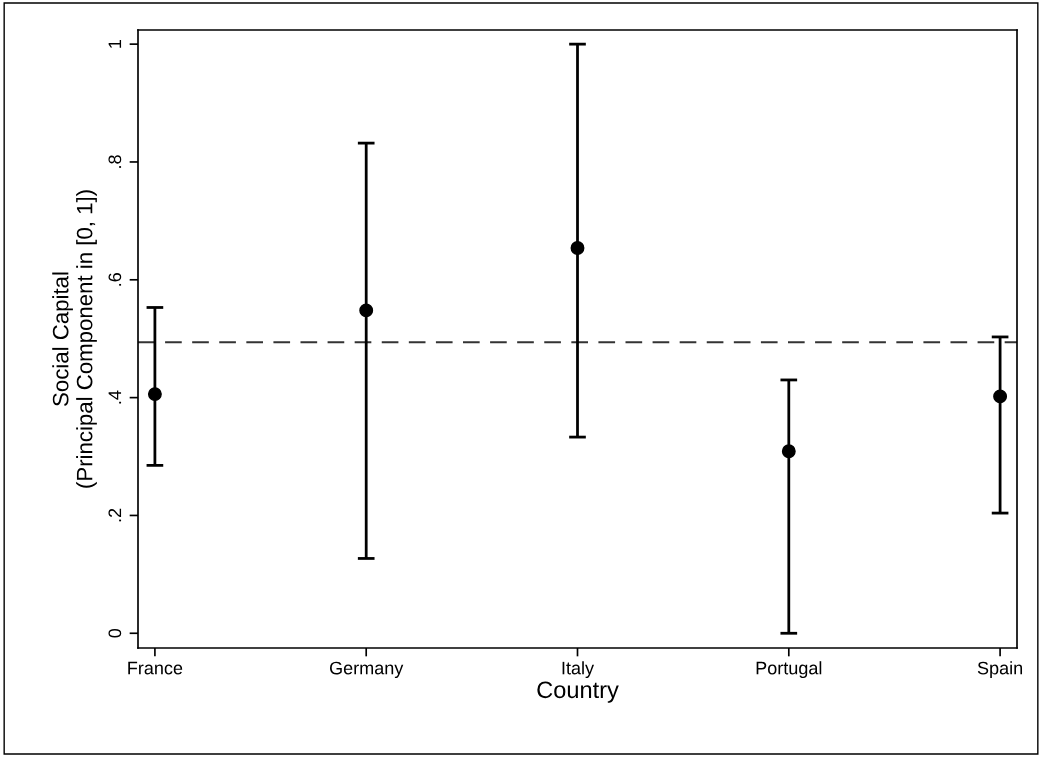 The width and height of the screenshot is (1042, 757). Describe the element at coordinates (366, 670) in the screenshot. I see `x-tick-label: Germany` at that location.